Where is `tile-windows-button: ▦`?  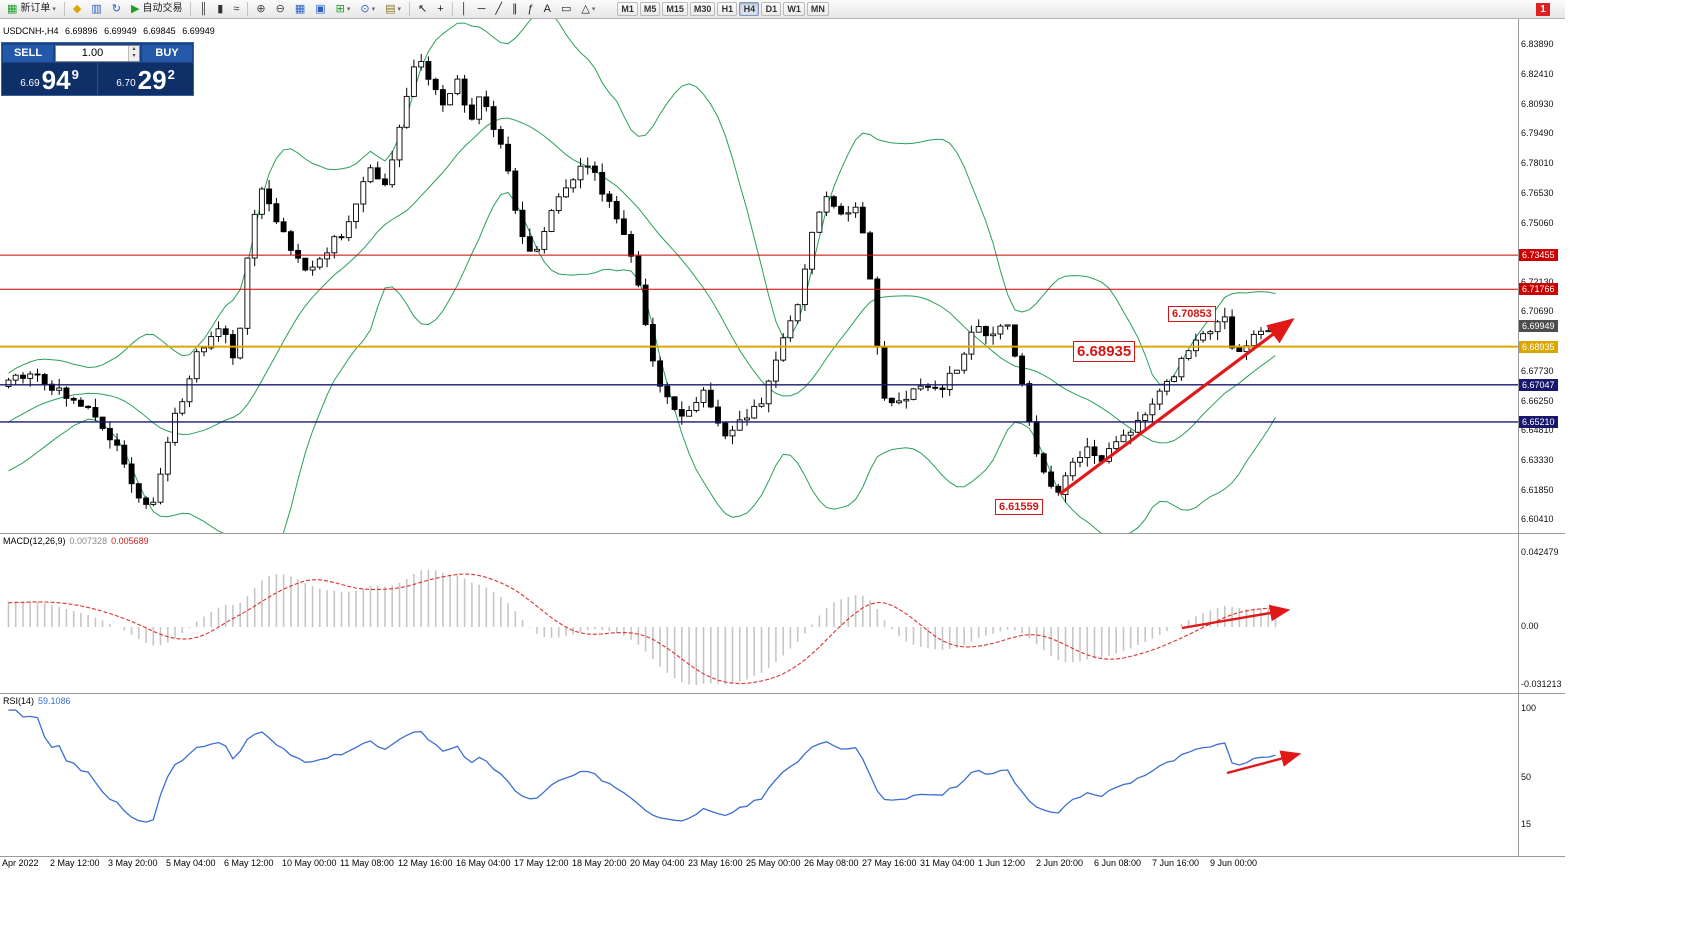
tile-windows-button: ▦ is located at coordinates (300, 9).